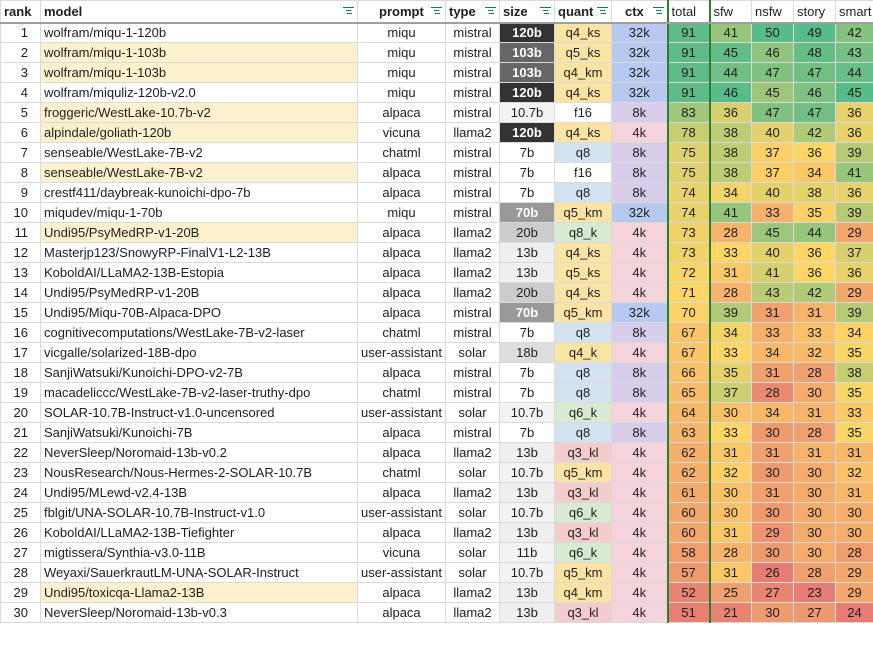  What do you see at coordinates (814, 252) in the screenshot?
I see `story-cell: 36` at bounding box center [814, 252].